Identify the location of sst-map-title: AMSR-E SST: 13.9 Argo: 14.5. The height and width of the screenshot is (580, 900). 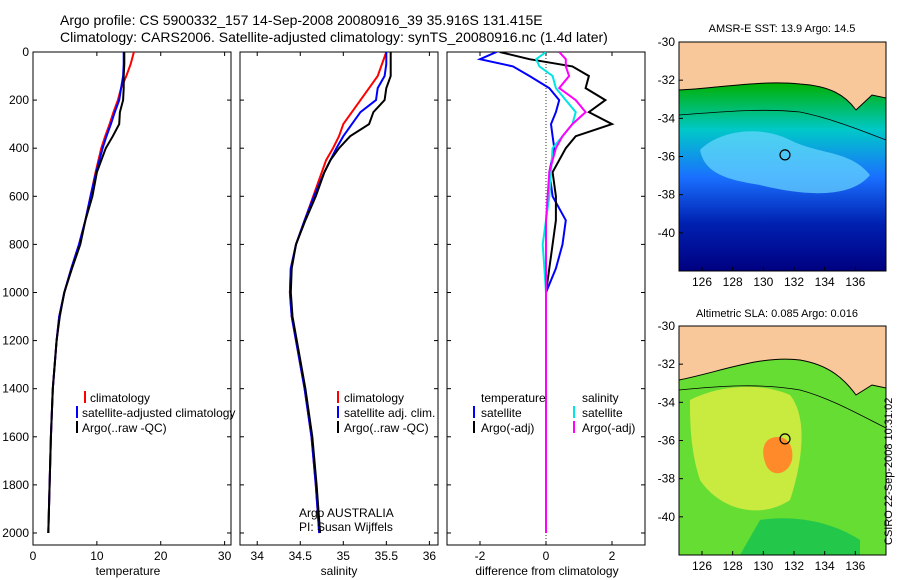
(782, 29).